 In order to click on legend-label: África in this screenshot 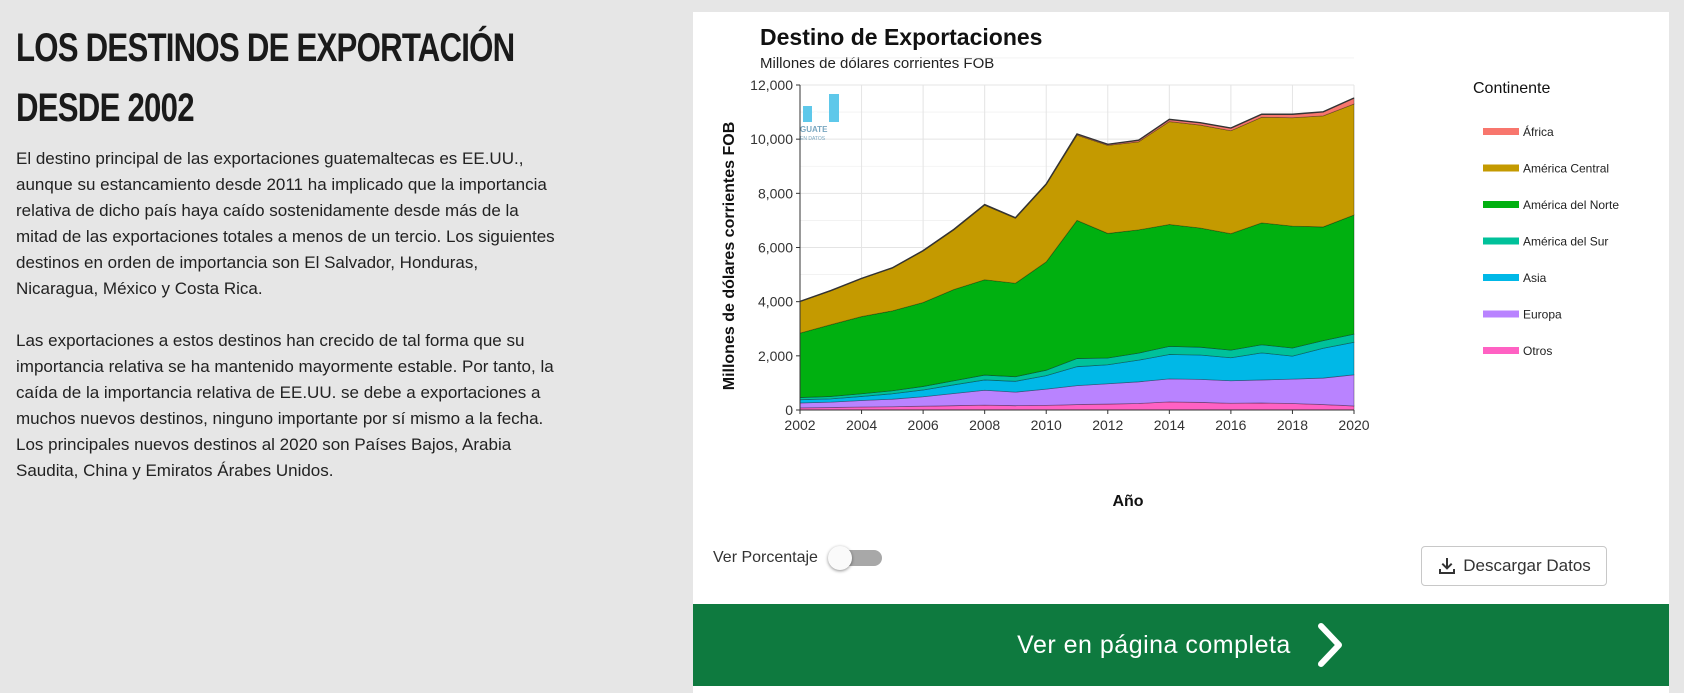, I will do `click(1538, 131)`.